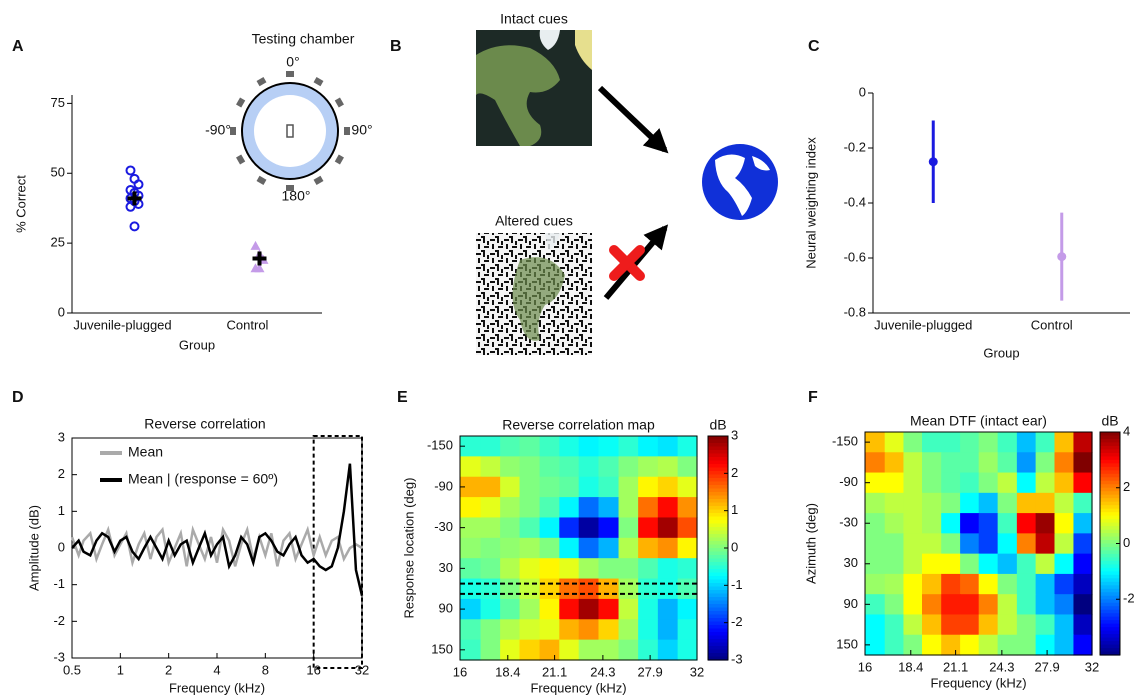 The width and height of the screenshot is (1140, 698). What do you see at coordinates (218, 130) in the screenshot?
I see `angle-label: -90°` at bounding box center [218, 130].